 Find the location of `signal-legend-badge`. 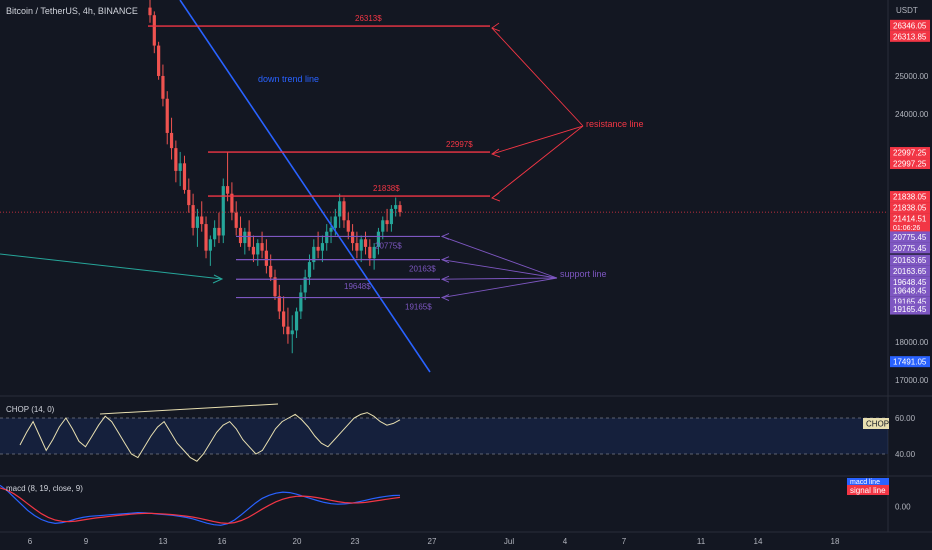

signal-legend-badge is located at coordinates (868, 490).